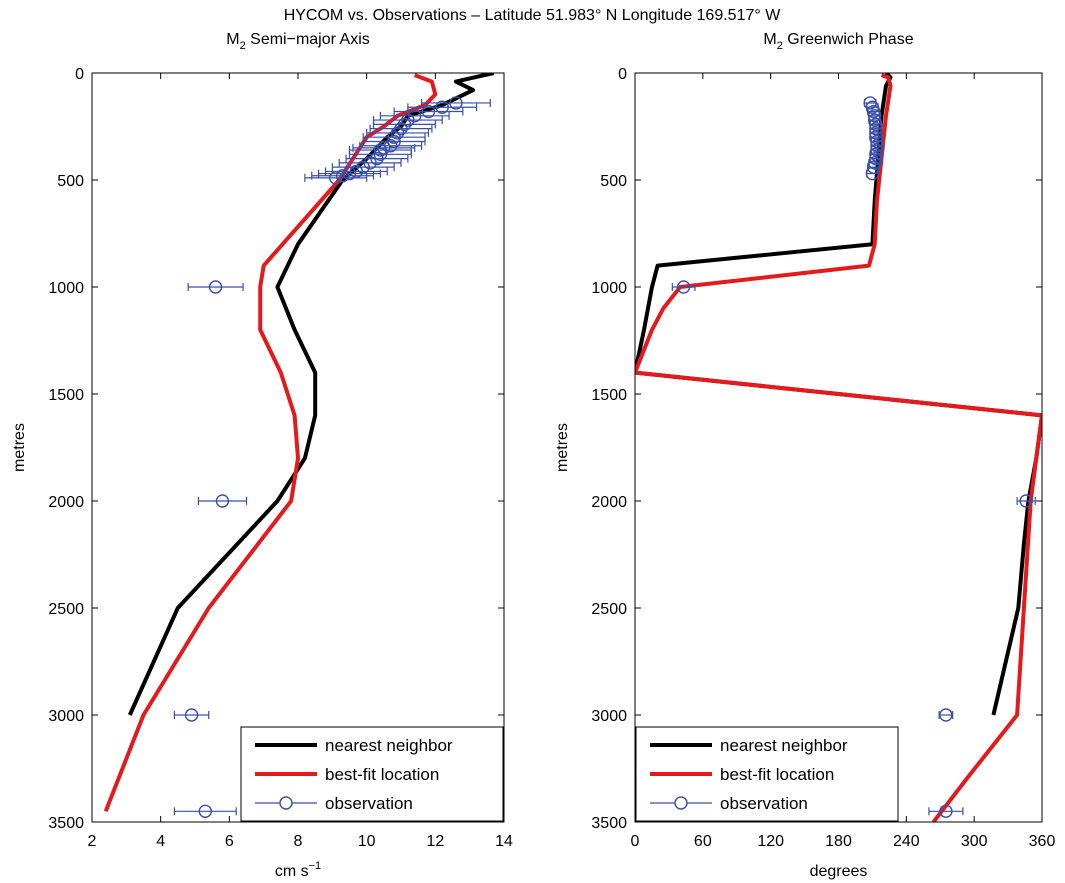 The height and width of the screenshot is (883, 1065). Describe the element at coordinates (635, 841) in the screenshot. I see `x-tick-label: 0` at that location.